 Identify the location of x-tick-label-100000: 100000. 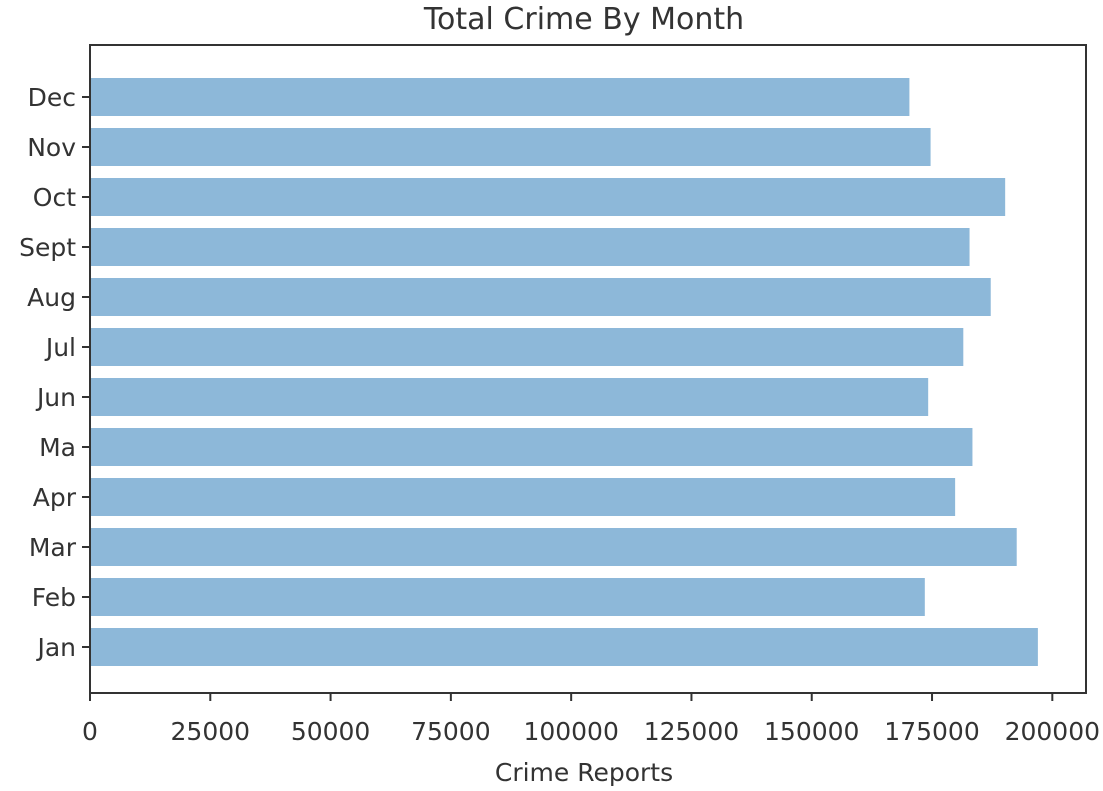
(570, 731).